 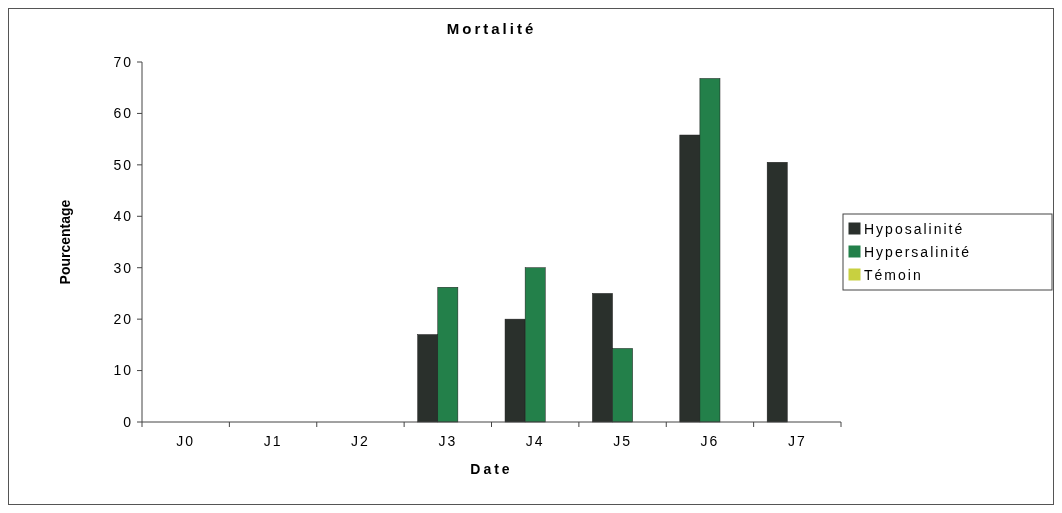 I want to click on y-tick-label: 60, so click(x=123, y=113).